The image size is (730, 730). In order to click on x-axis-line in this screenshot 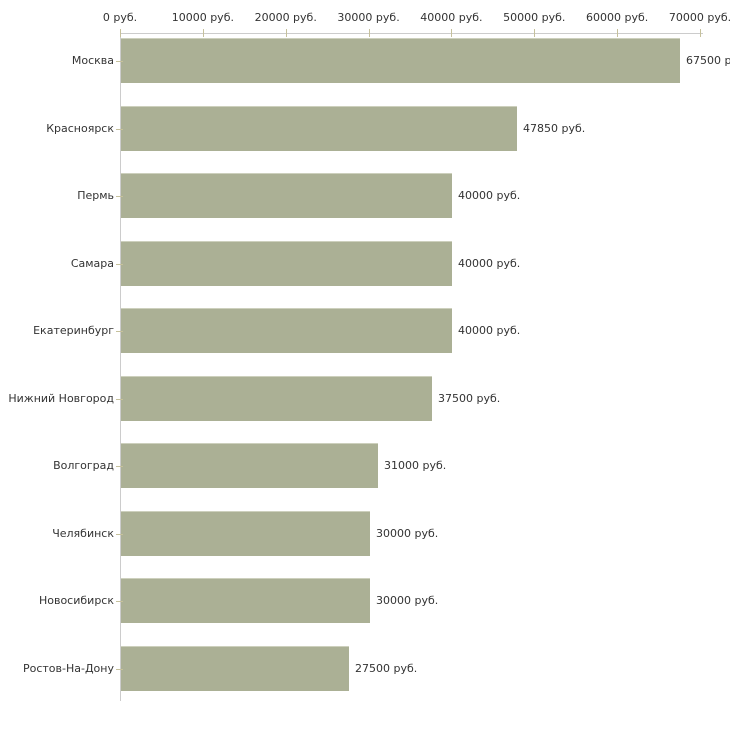, I will do `click(411, 33)`.